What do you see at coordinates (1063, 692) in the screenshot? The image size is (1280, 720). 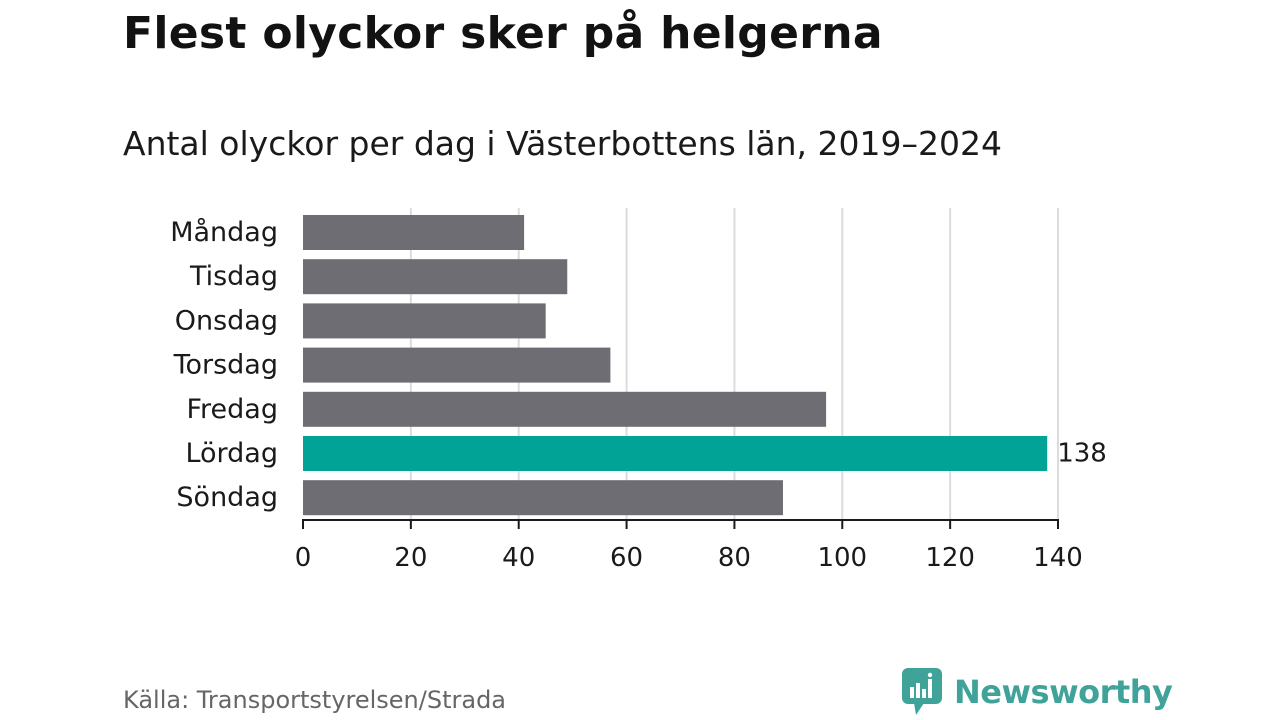 I see `brand-name: Newsworthy` at bounding box center [1063, 692].